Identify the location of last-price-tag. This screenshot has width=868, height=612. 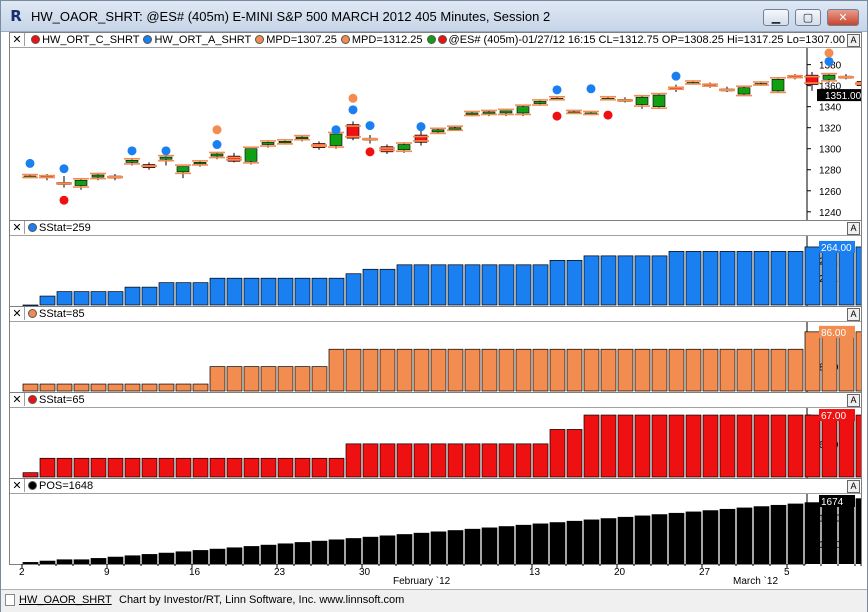
(839, 95).